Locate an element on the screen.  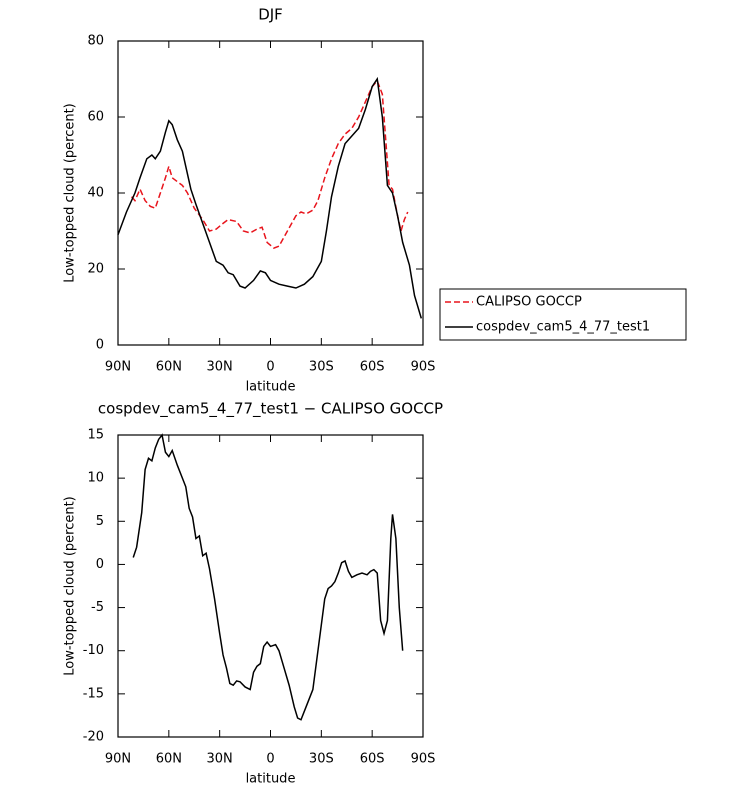
y-tick-label: -10 is located at coordinates (93, 650).